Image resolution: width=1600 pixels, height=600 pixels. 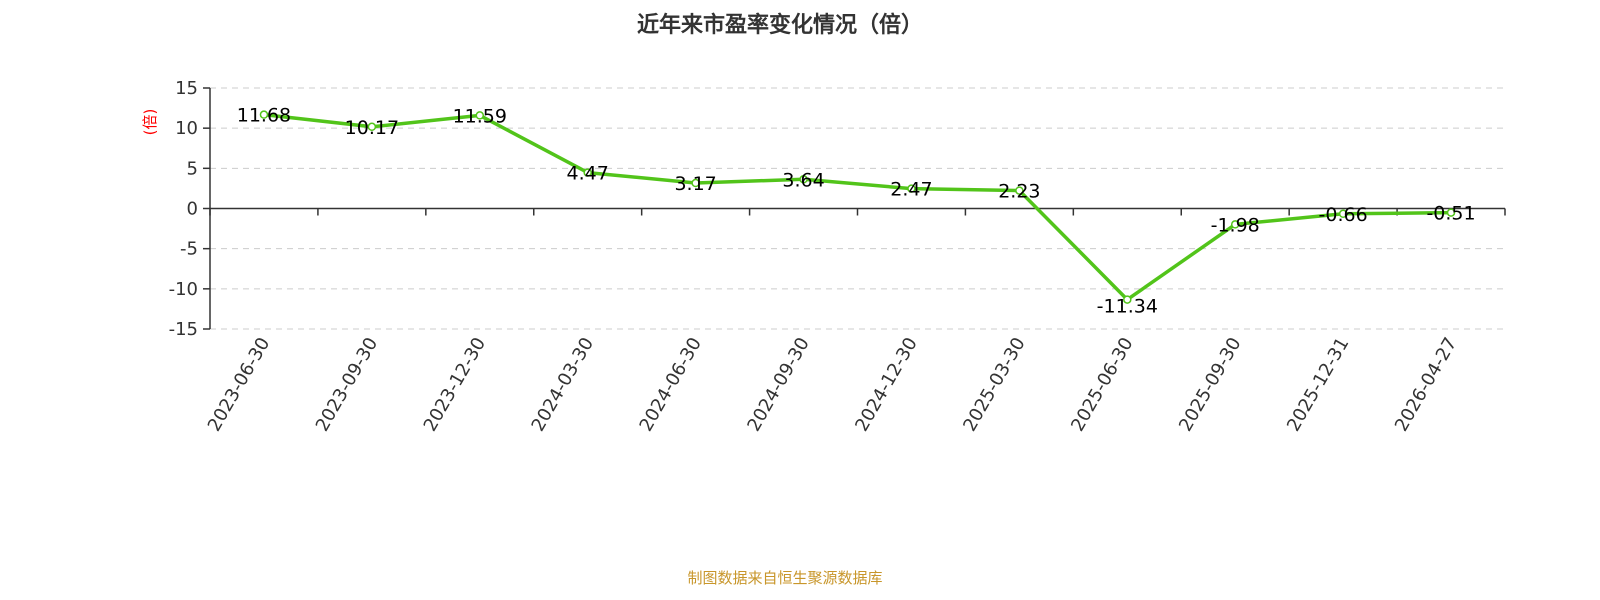 I want to click on x-tick-label: 2024-03-30, so click(x=563, y=384).